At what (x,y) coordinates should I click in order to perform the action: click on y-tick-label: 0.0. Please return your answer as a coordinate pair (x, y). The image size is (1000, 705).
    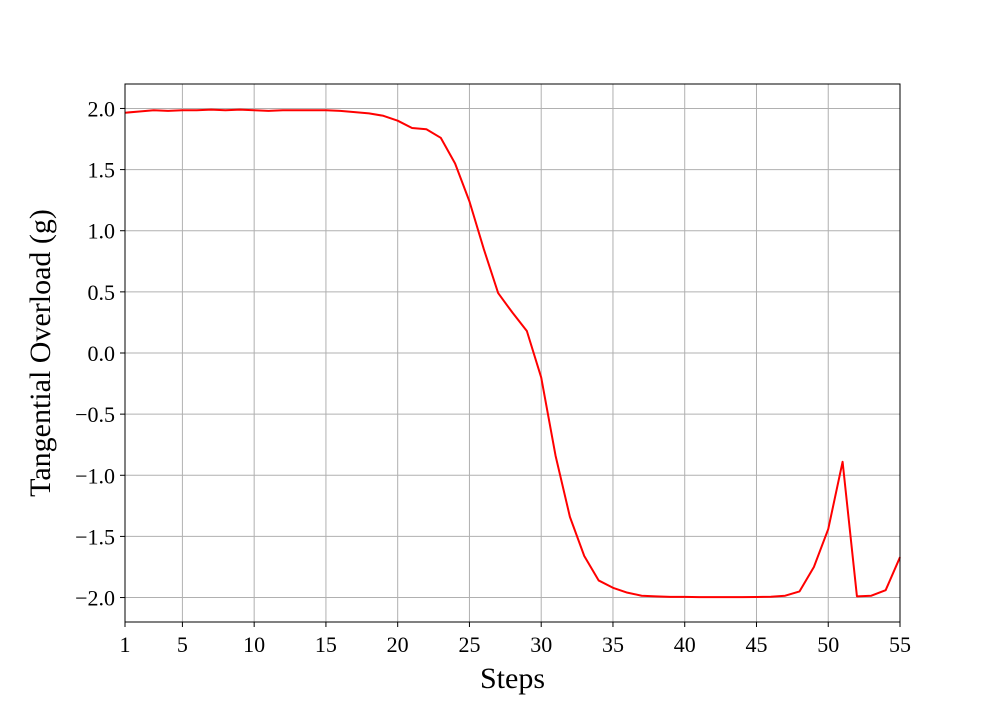
    Looking at the image, I should click on (102, 353).